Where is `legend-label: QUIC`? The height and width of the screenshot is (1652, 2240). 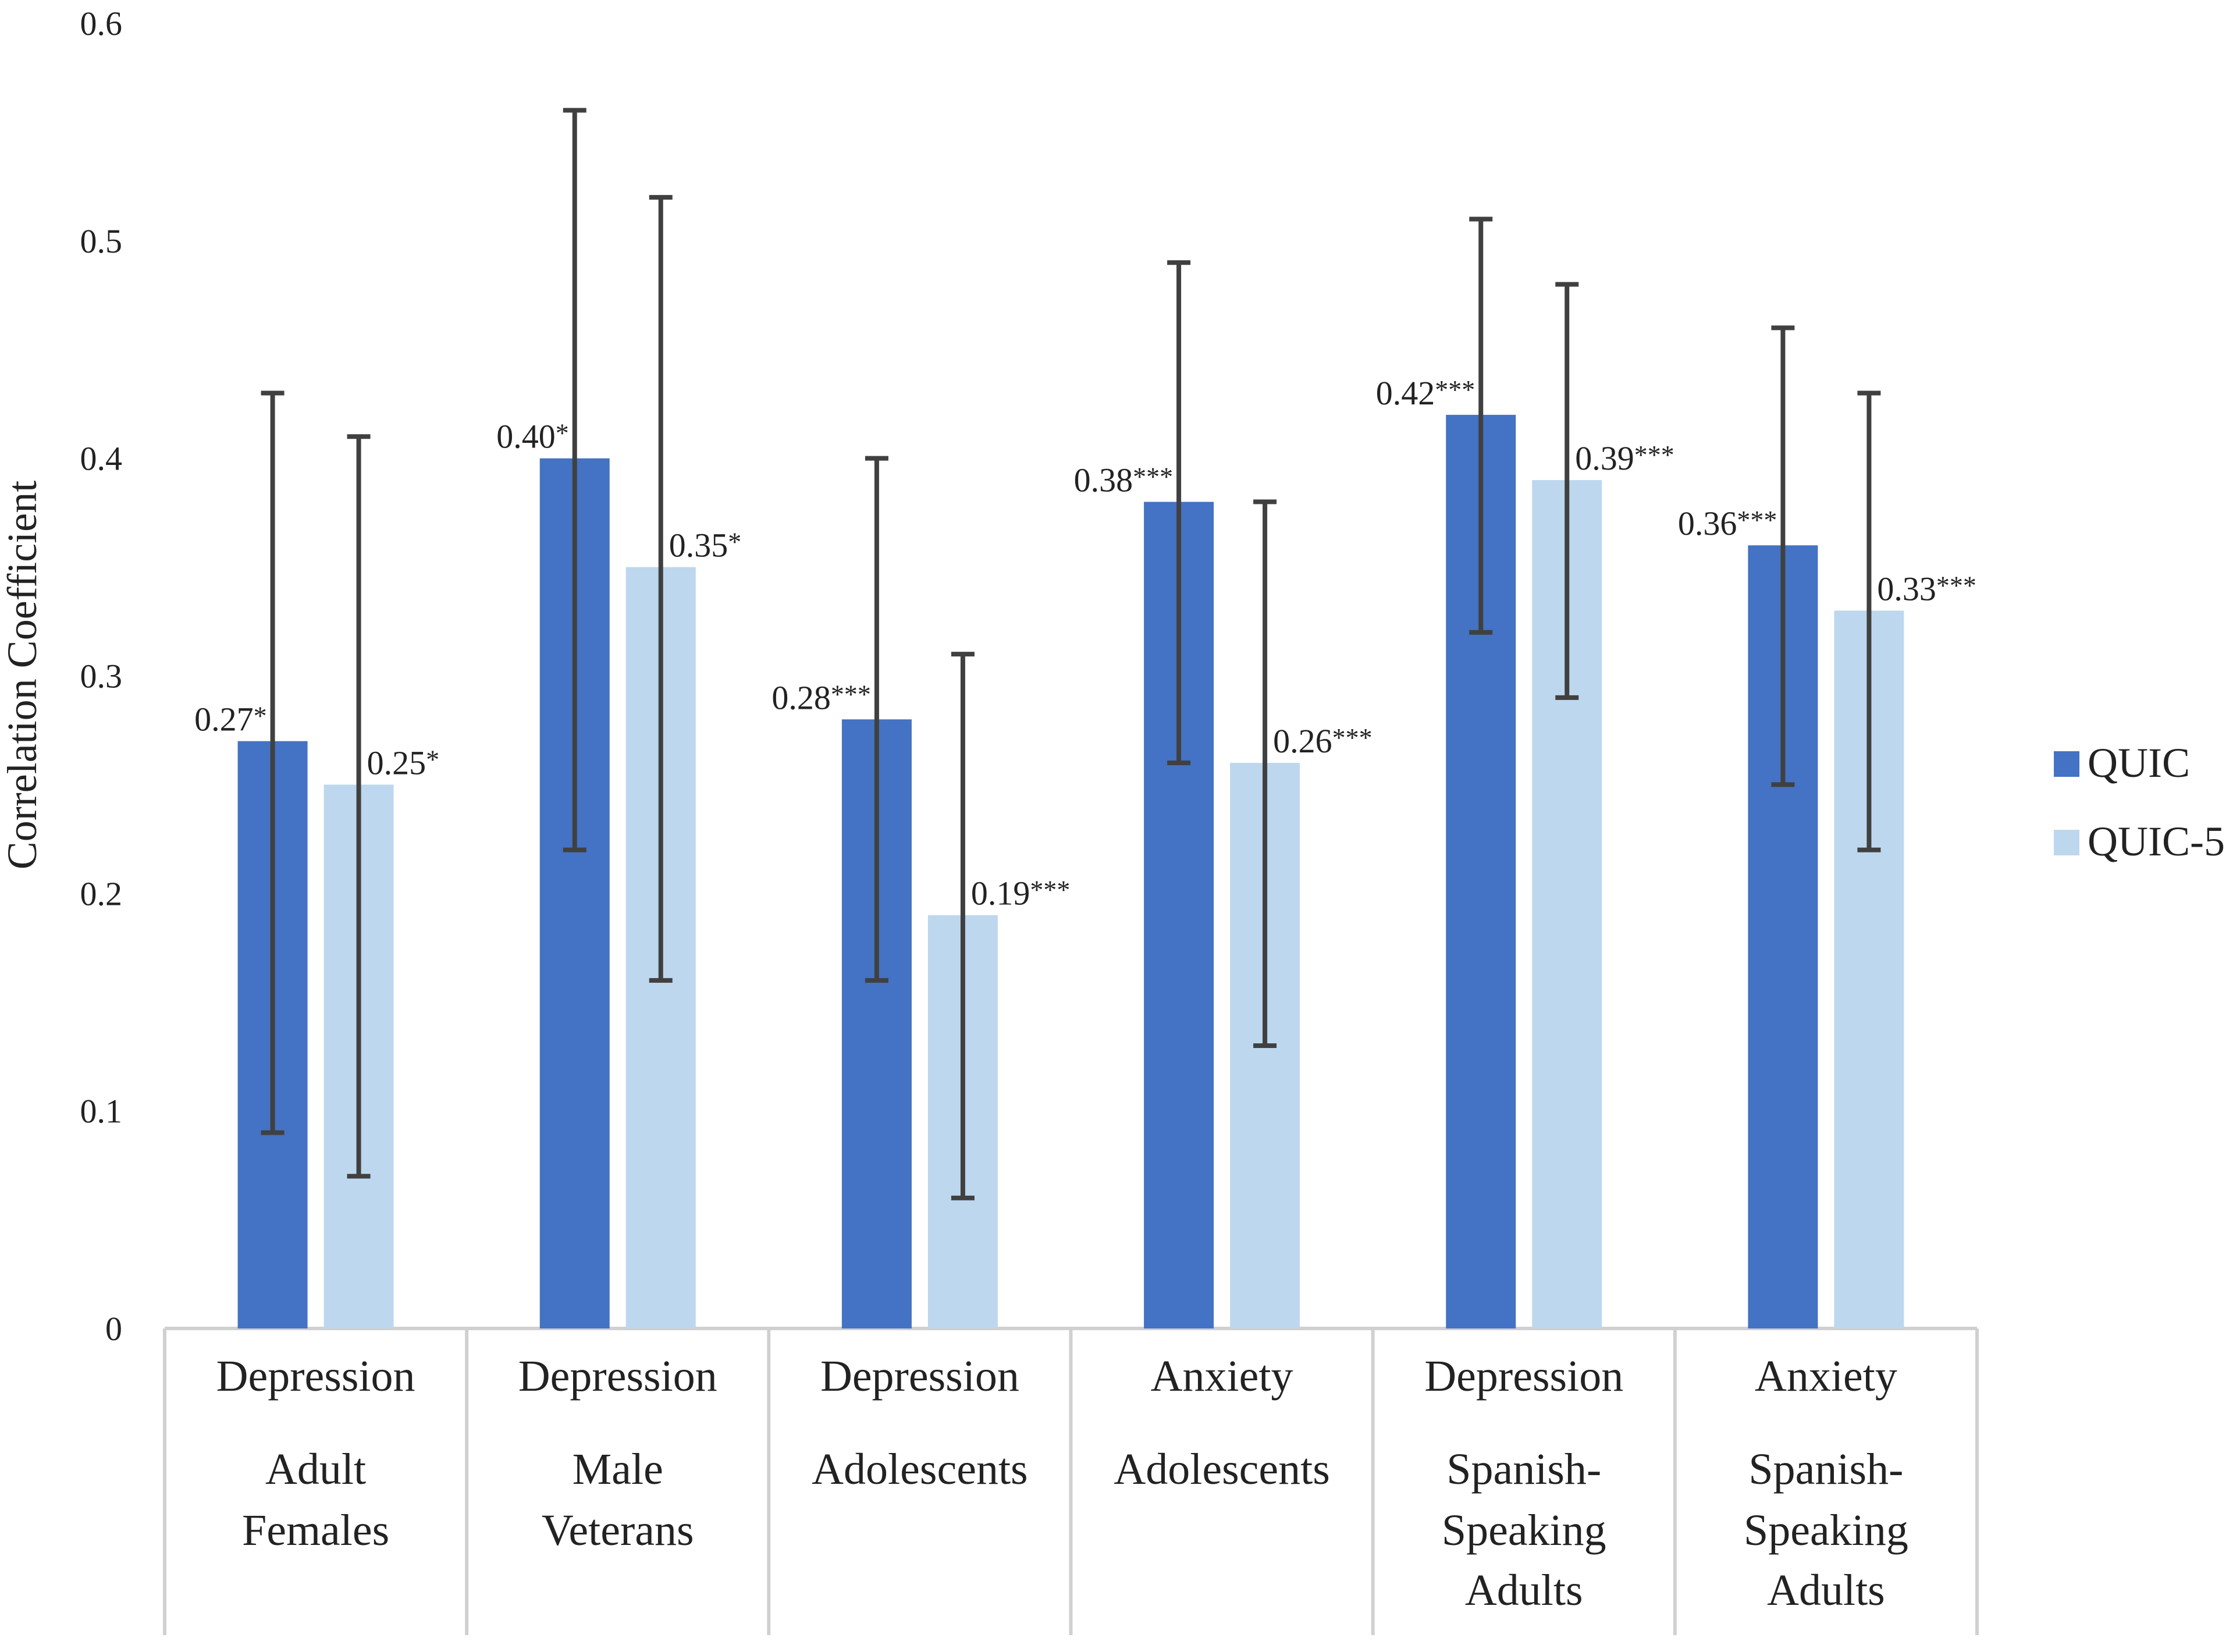 legend-label: QUIC is located at coordinates (2139, 763).